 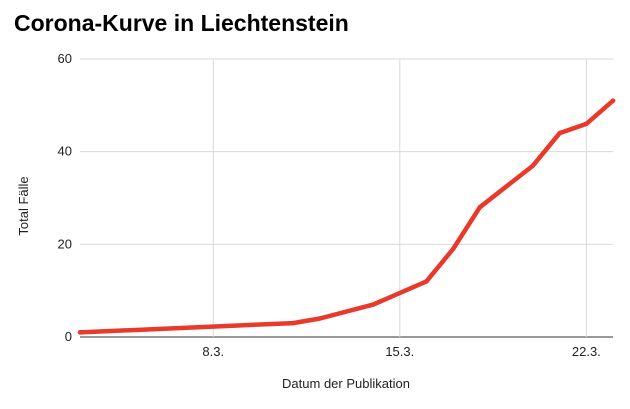 What do you see at coordinates (586, 351) in the screenshot?
I see `x-tick-label: 22.3.` at bounding box center [586, 351].